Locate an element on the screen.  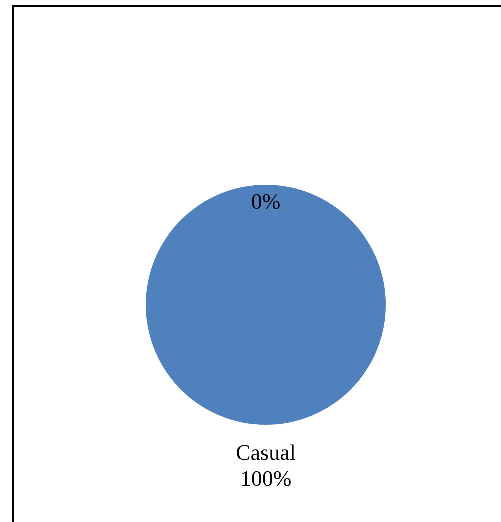
slice-label: Casual is located at coordinates (266, 452).